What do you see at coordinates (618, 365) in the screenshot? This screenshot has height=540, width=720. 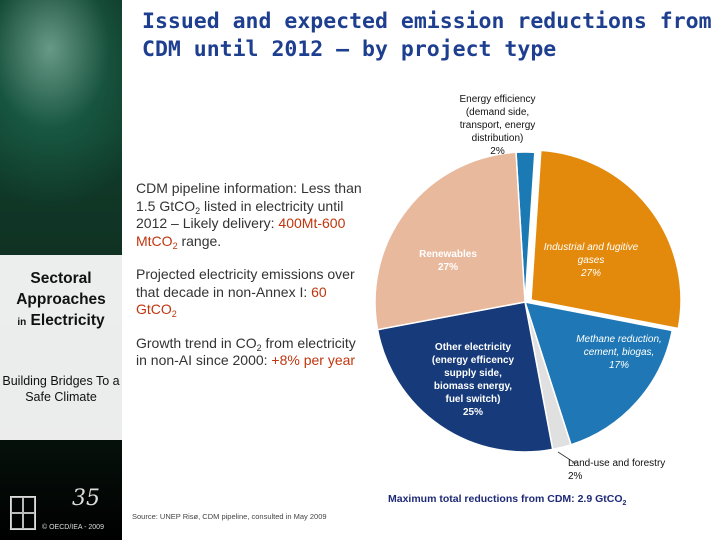 I see `pie-label-line: 17%` at bounding box center [618, 365].